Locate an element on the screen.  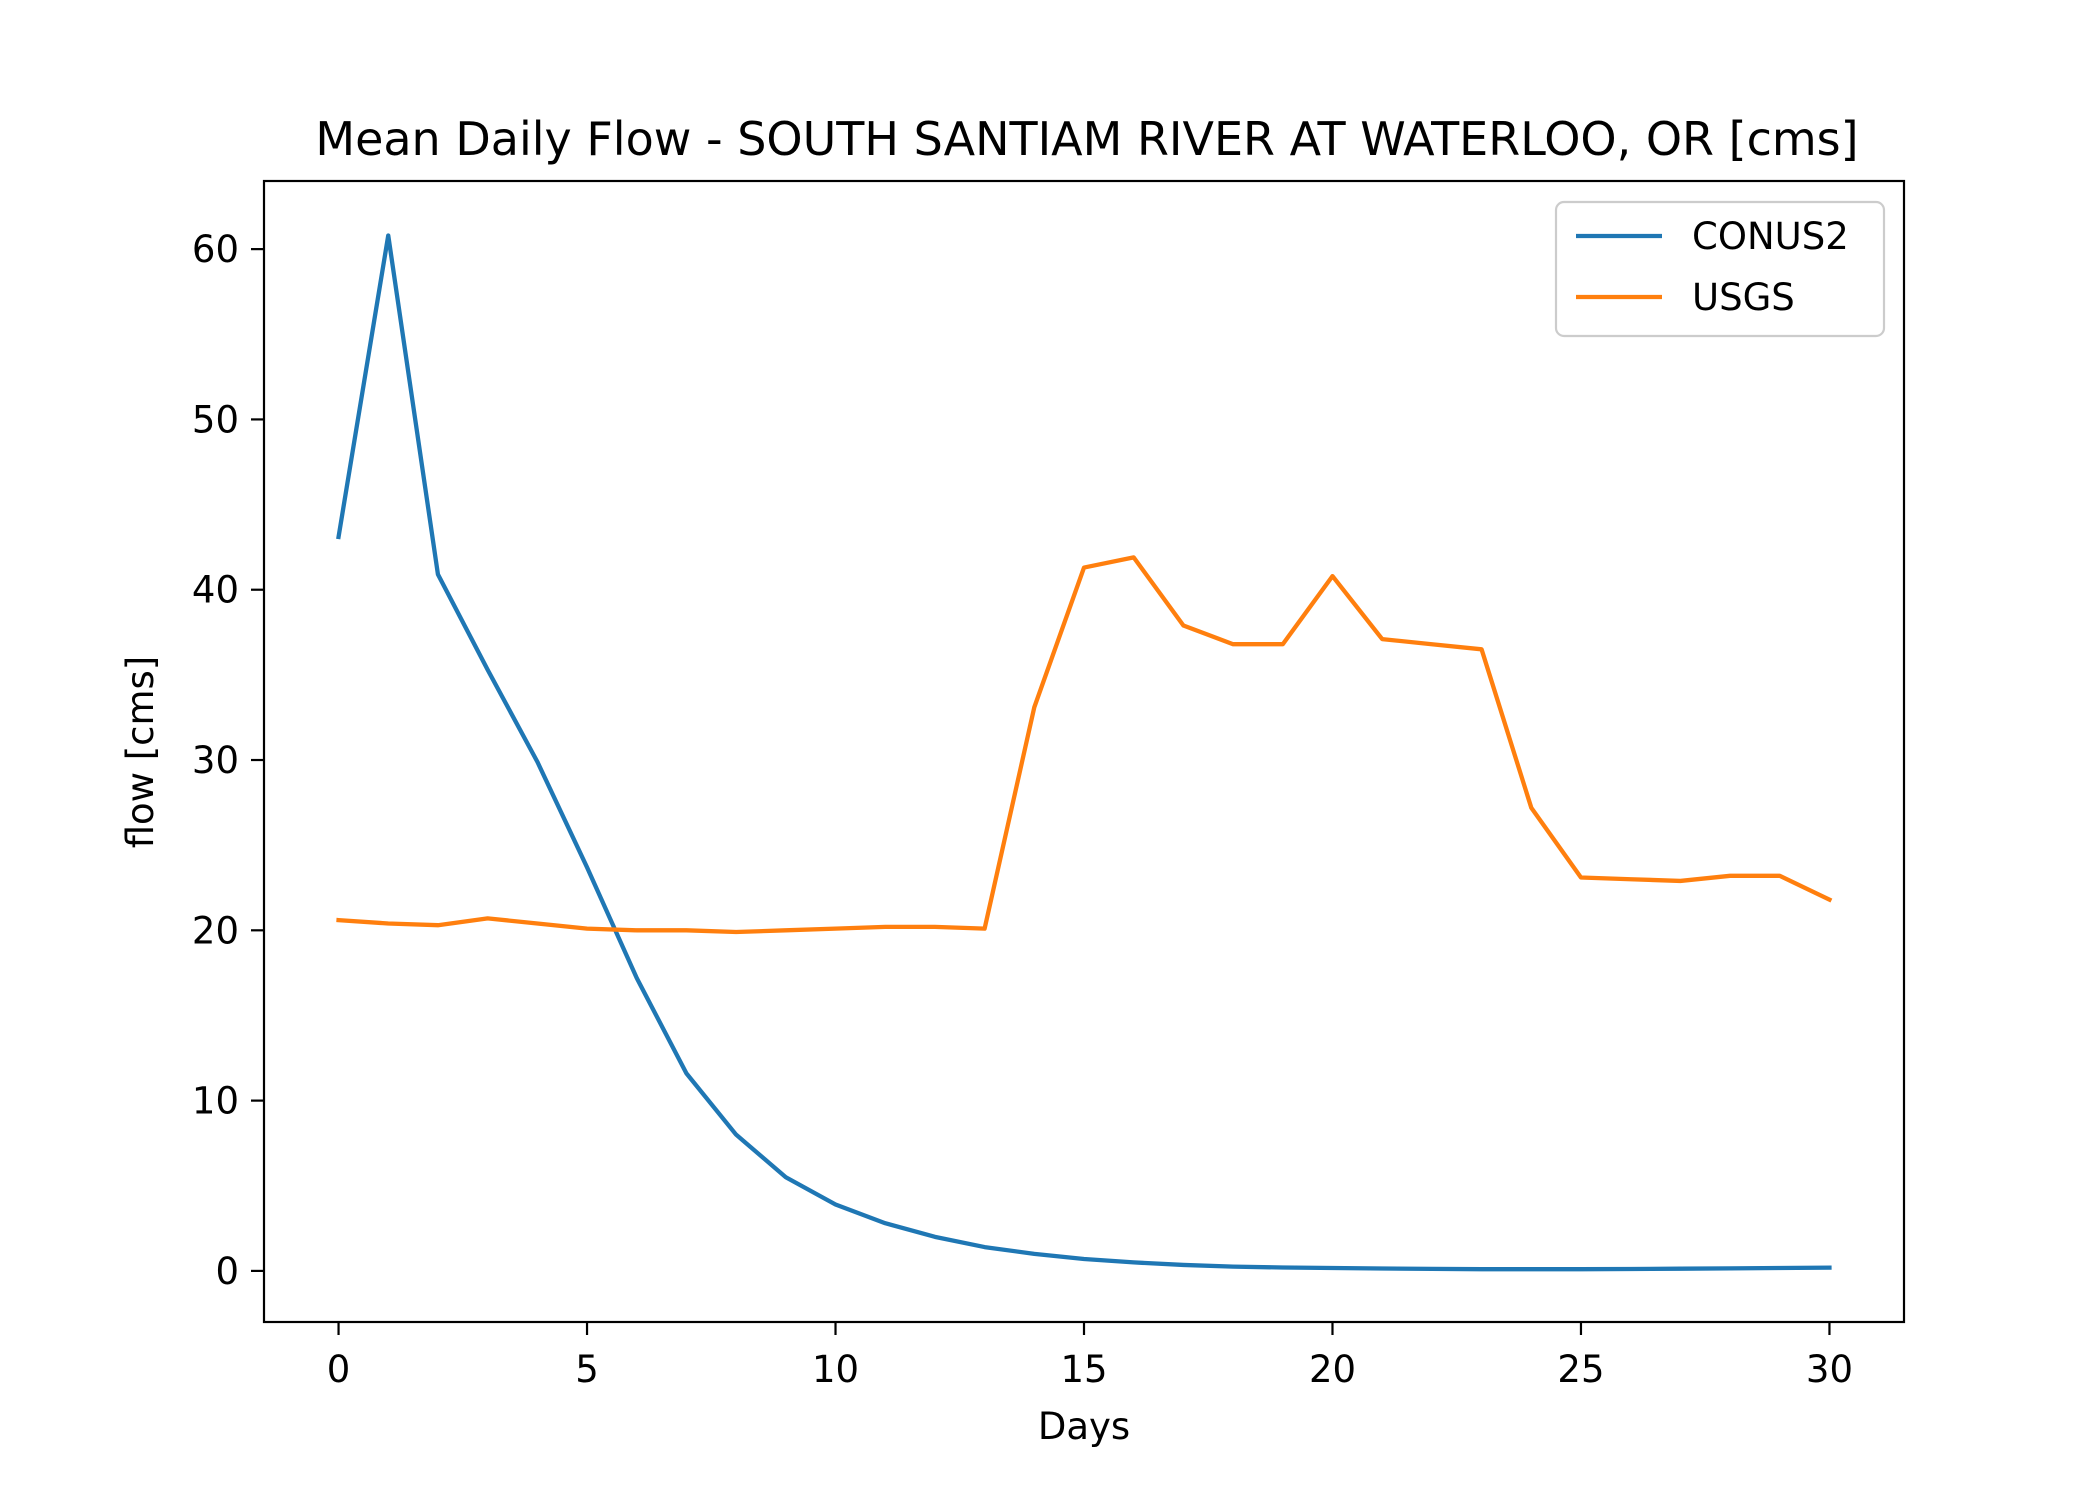
y-tick-label: 30 is located at coordinates (215, 760).